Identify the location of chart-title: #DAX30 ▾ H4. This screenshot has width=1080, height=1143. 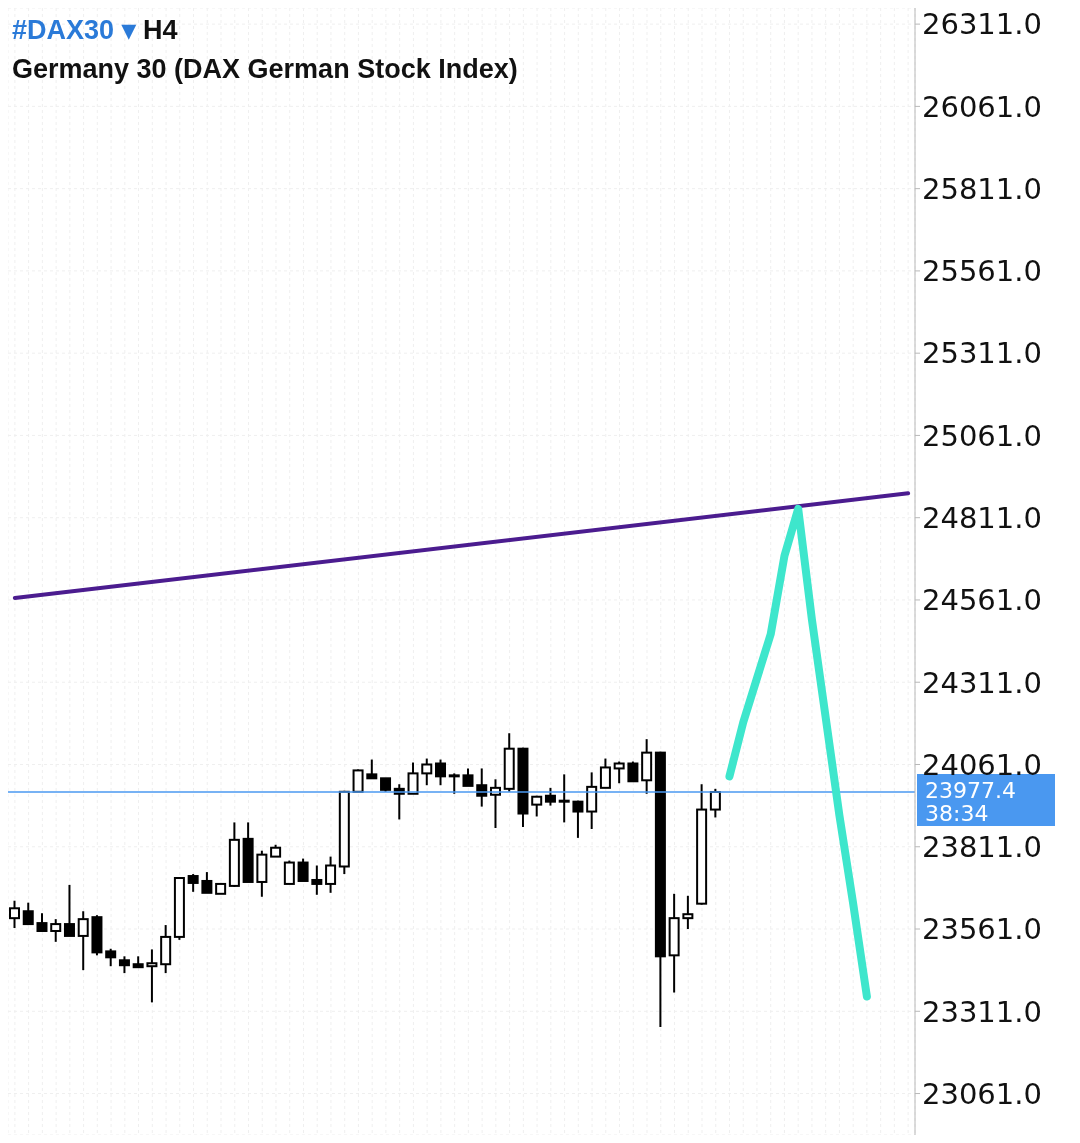
(95, 30).